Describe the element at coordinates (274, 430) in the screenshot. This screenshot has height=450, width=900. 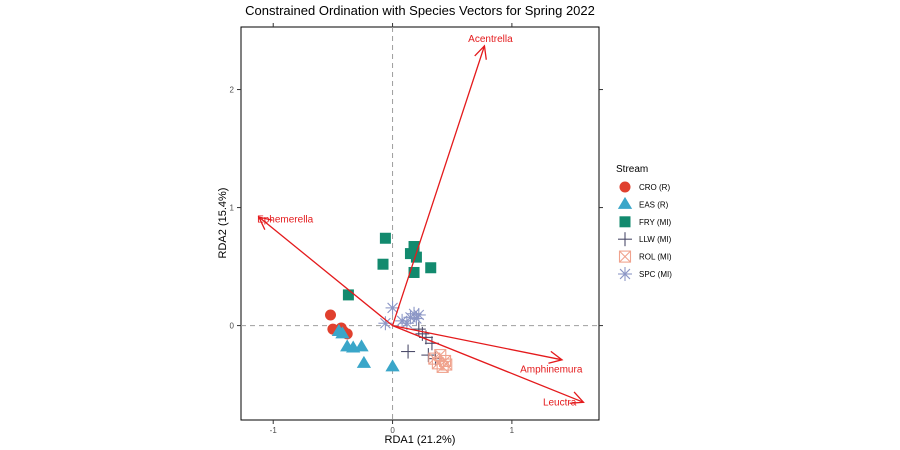
I see `x-tick-label: -1` at that location.